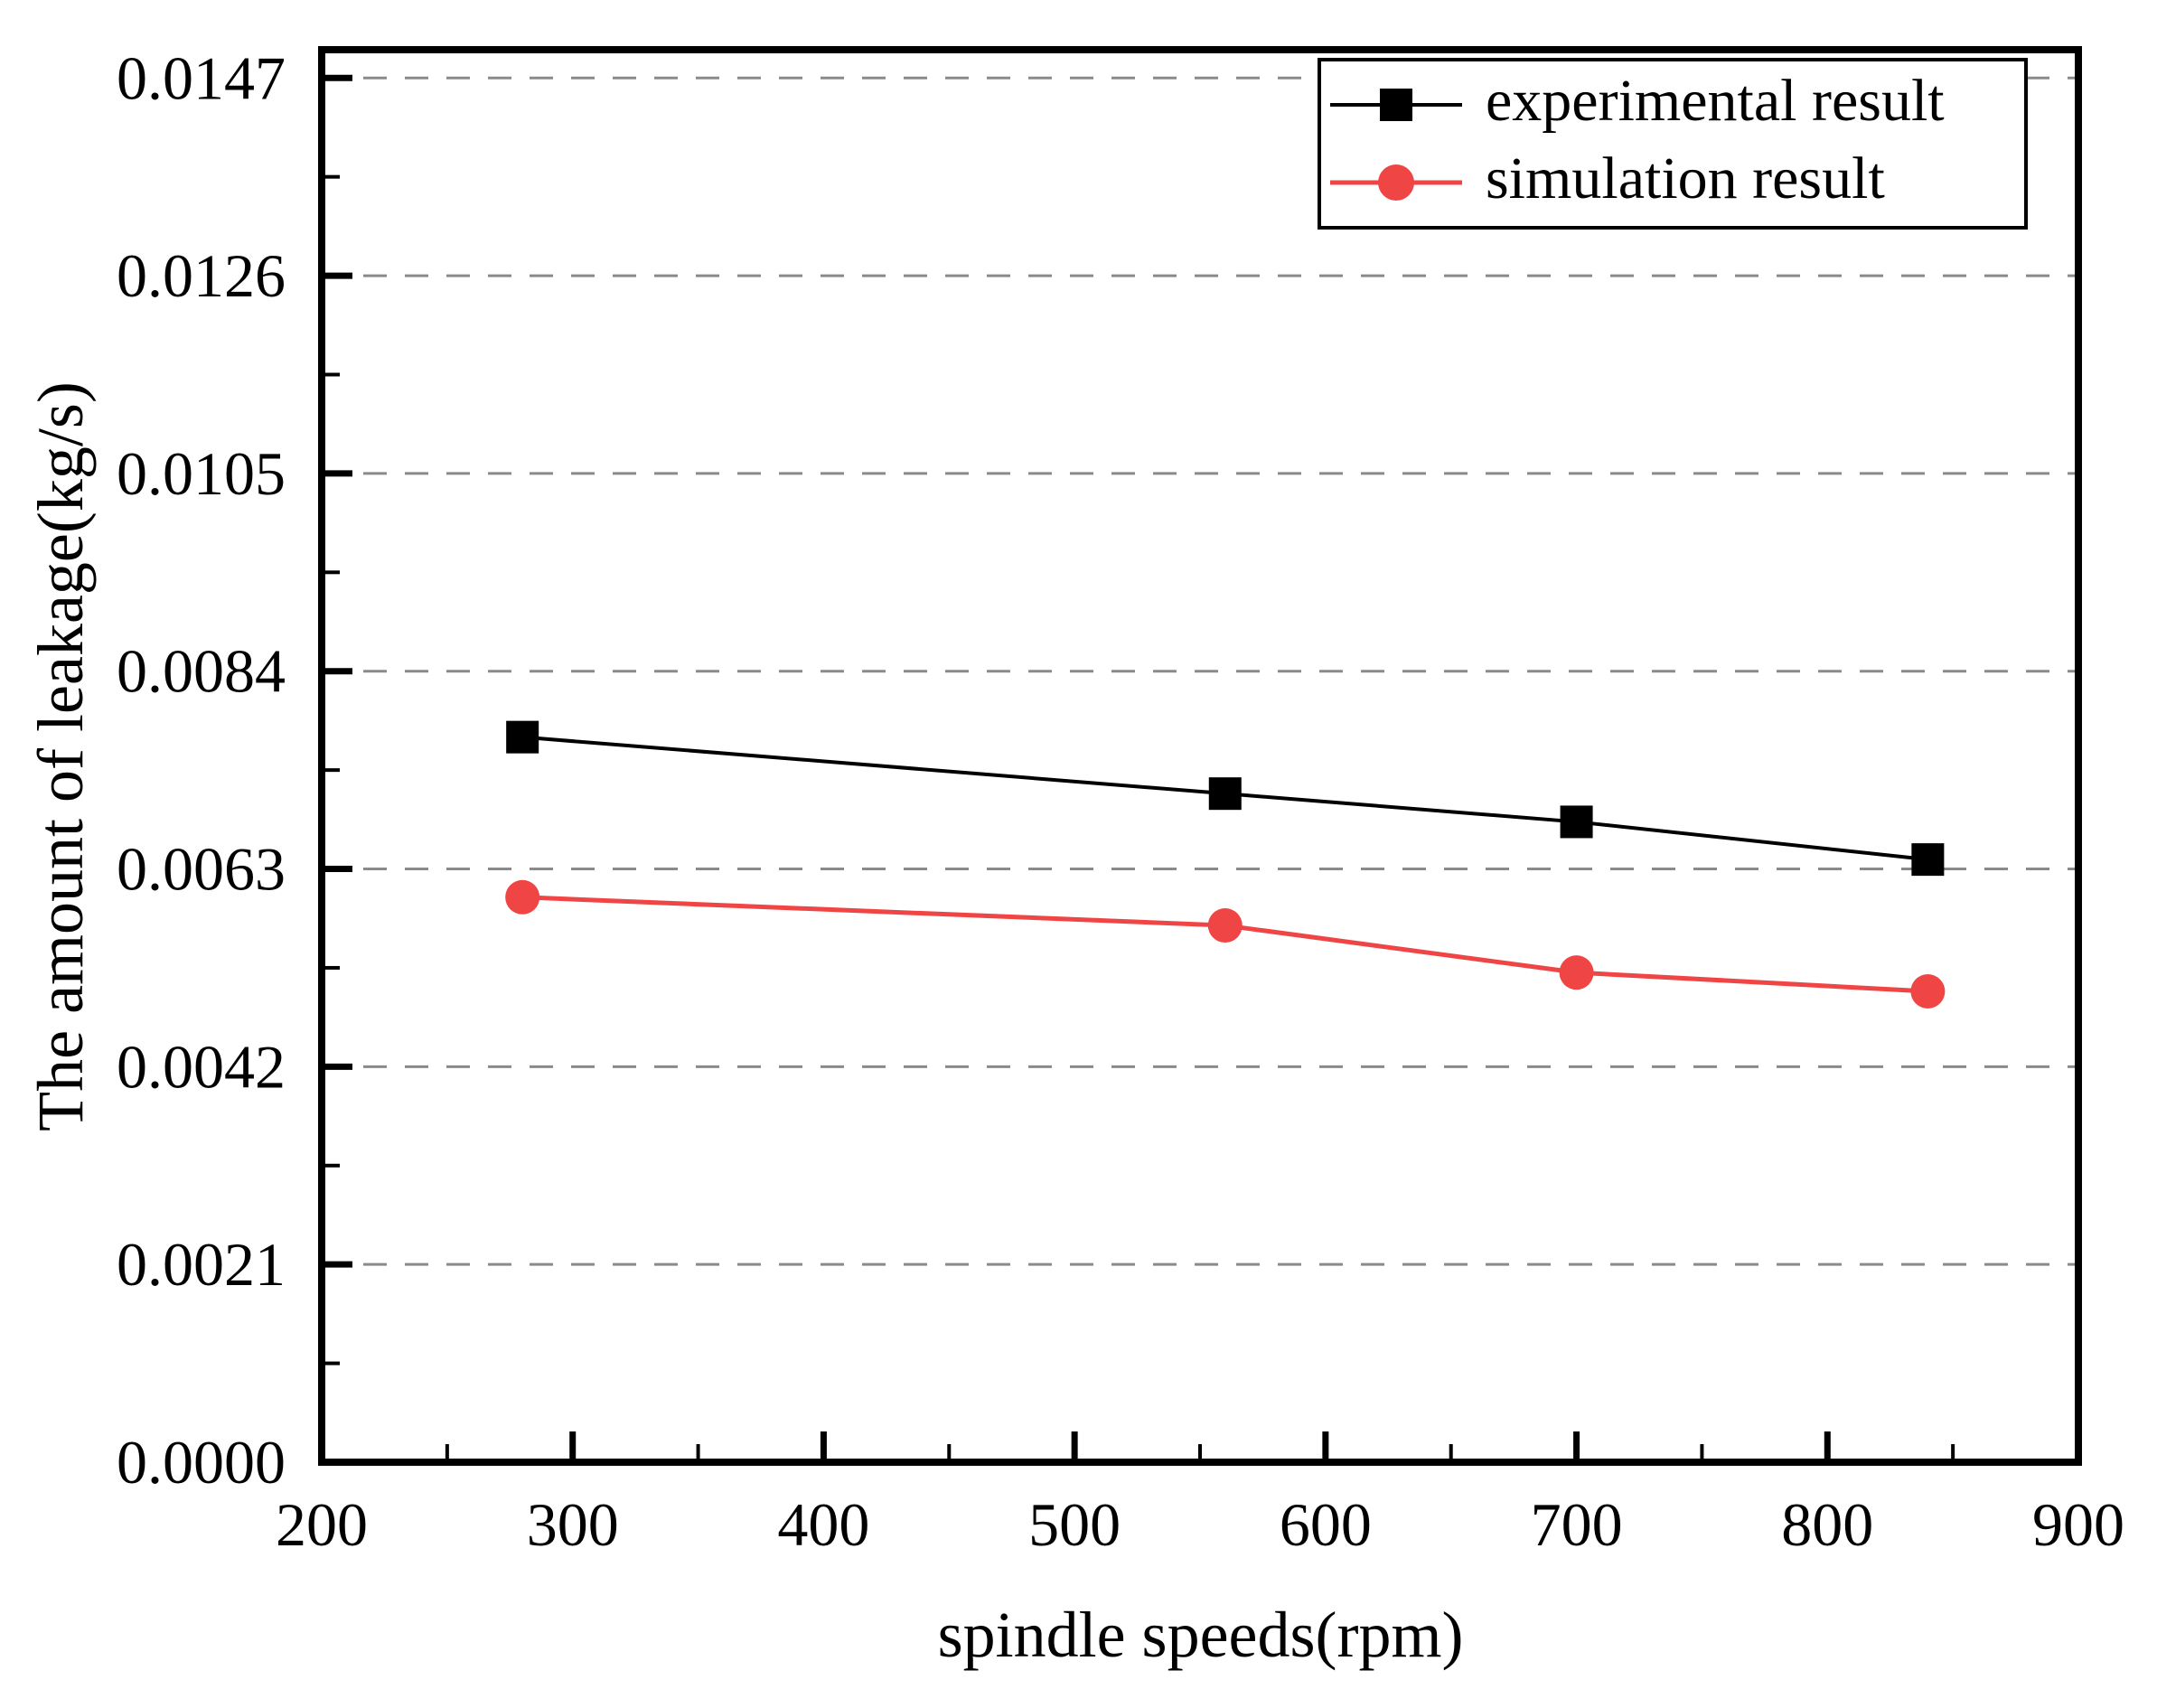 This screenshot has height=1708, width=2157. What do you see at coordinates (1715, 101) in the screenshot?
I see `legend-label-experimental: experimental result` at bounding box center [1715, 101].